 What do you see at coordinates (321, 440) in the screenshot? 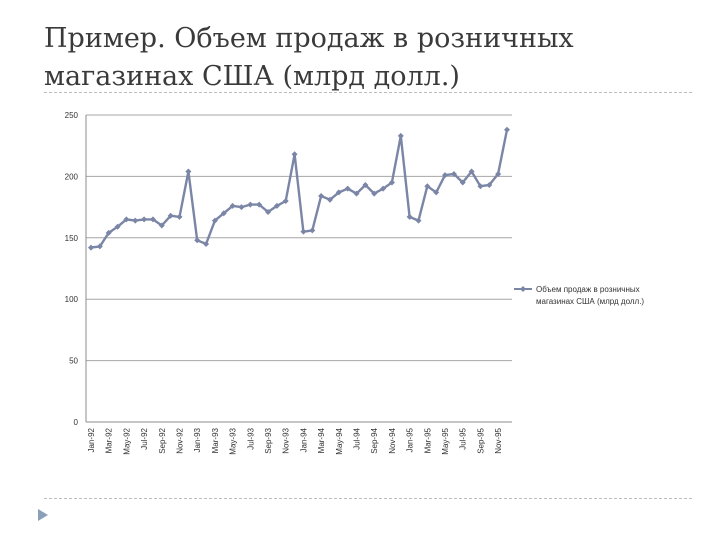
I see `x-tick-label-Mar-94: Mar-94` at bounding box center [321, 440].